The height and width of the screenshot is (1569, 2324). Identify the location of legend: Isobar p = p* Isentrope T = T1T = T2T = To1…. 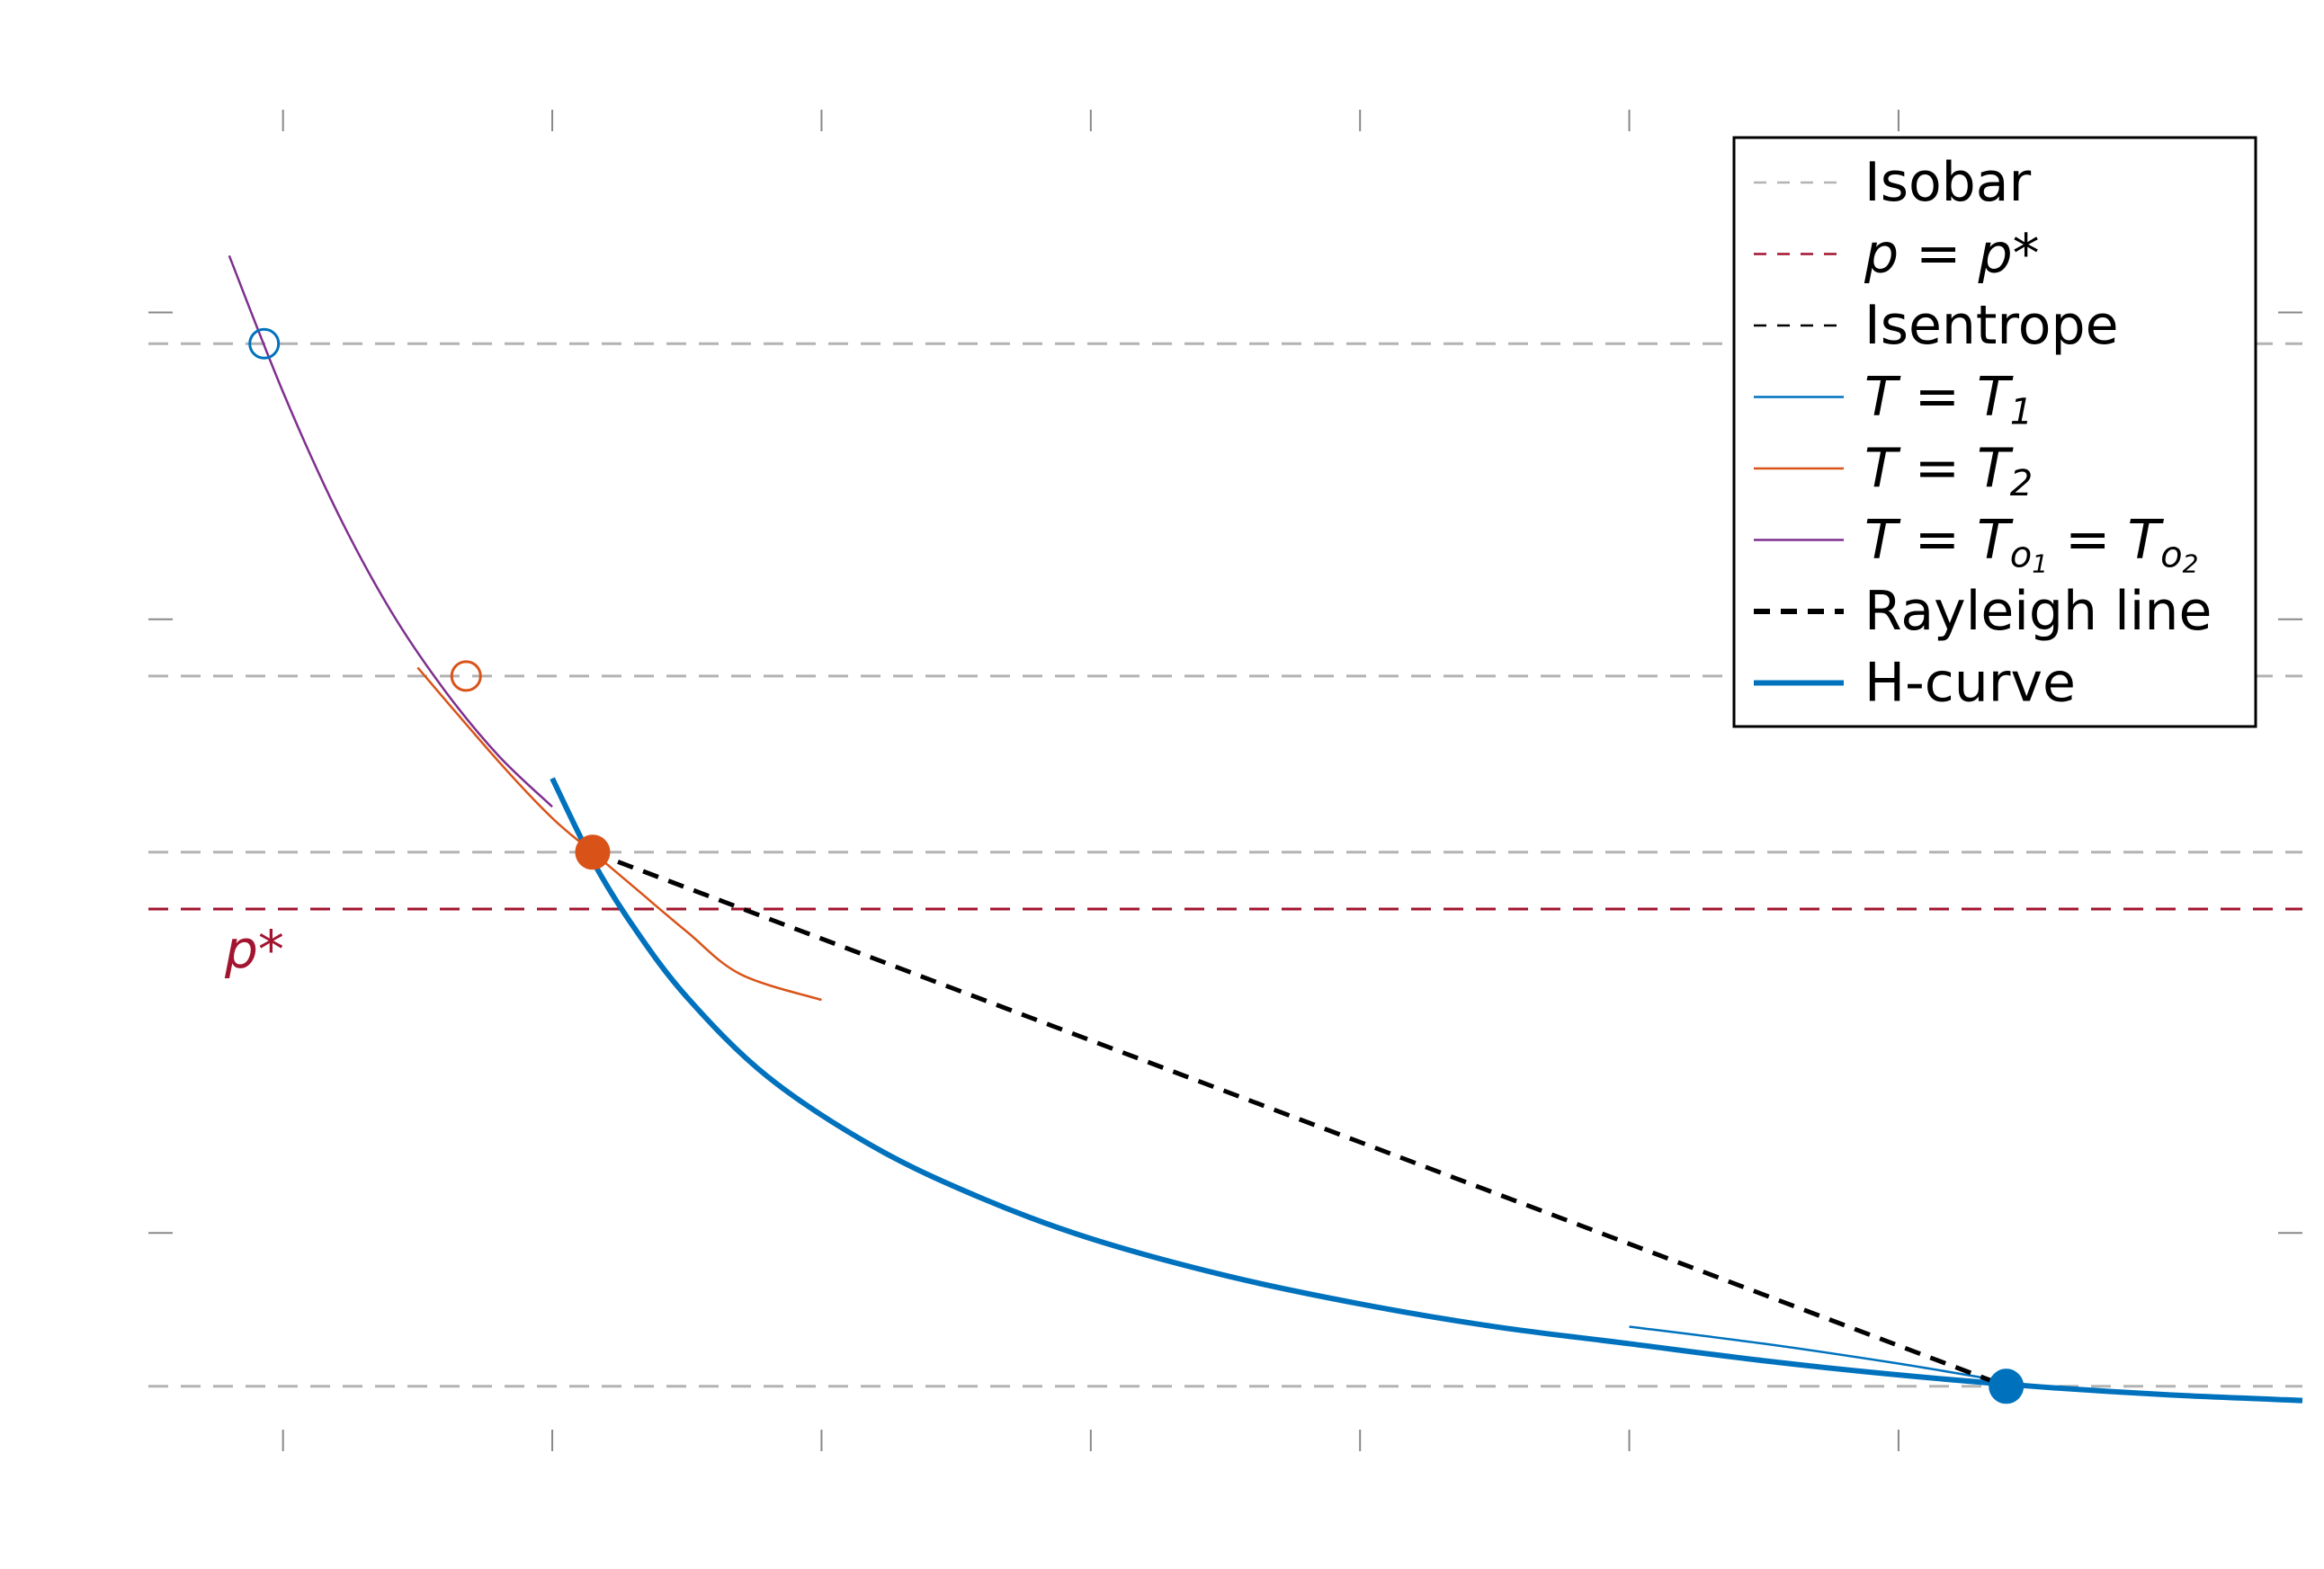
(1994, 432).